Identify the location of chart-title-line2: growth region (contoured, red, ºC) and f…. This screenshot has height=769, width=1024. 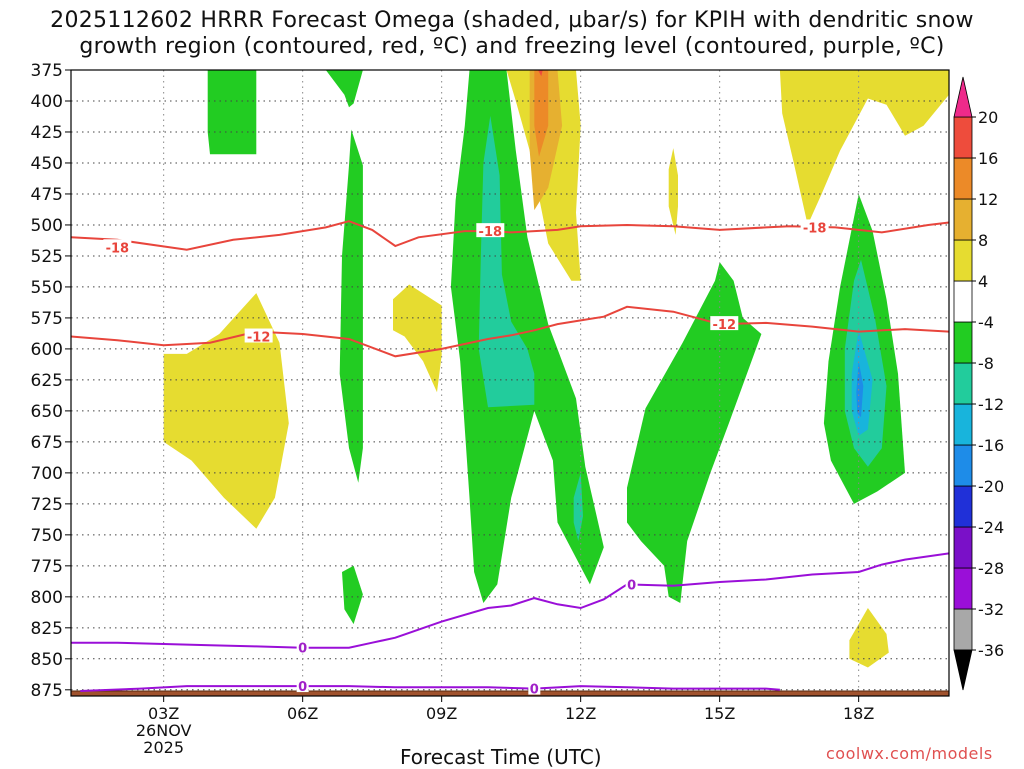
(512, 46).